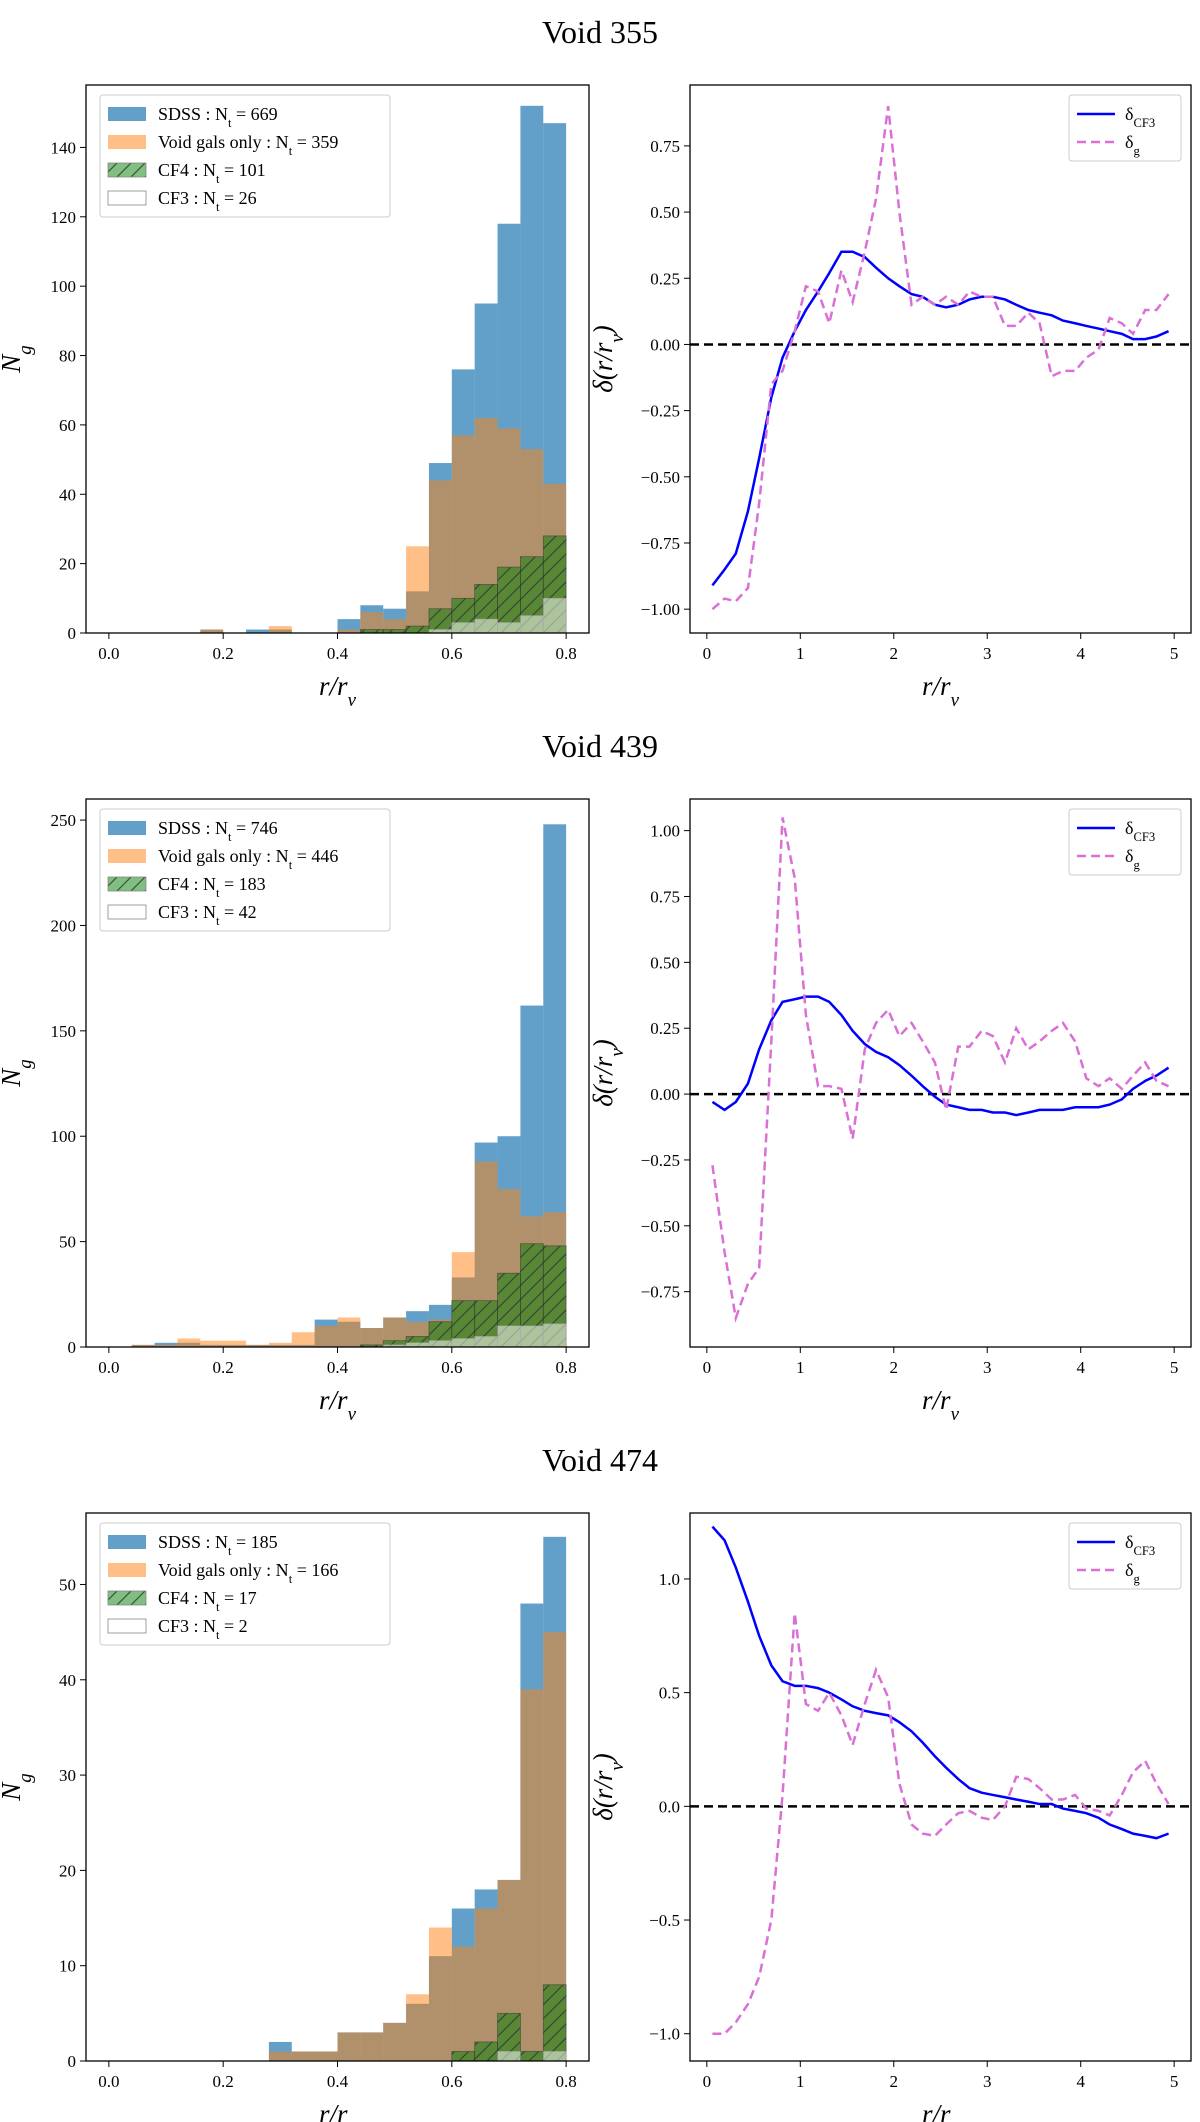  What do you see at coordinates (64, 1136) in the screenshot?
I see `y-tick-label: 100` at bounding box center [64, 1136].